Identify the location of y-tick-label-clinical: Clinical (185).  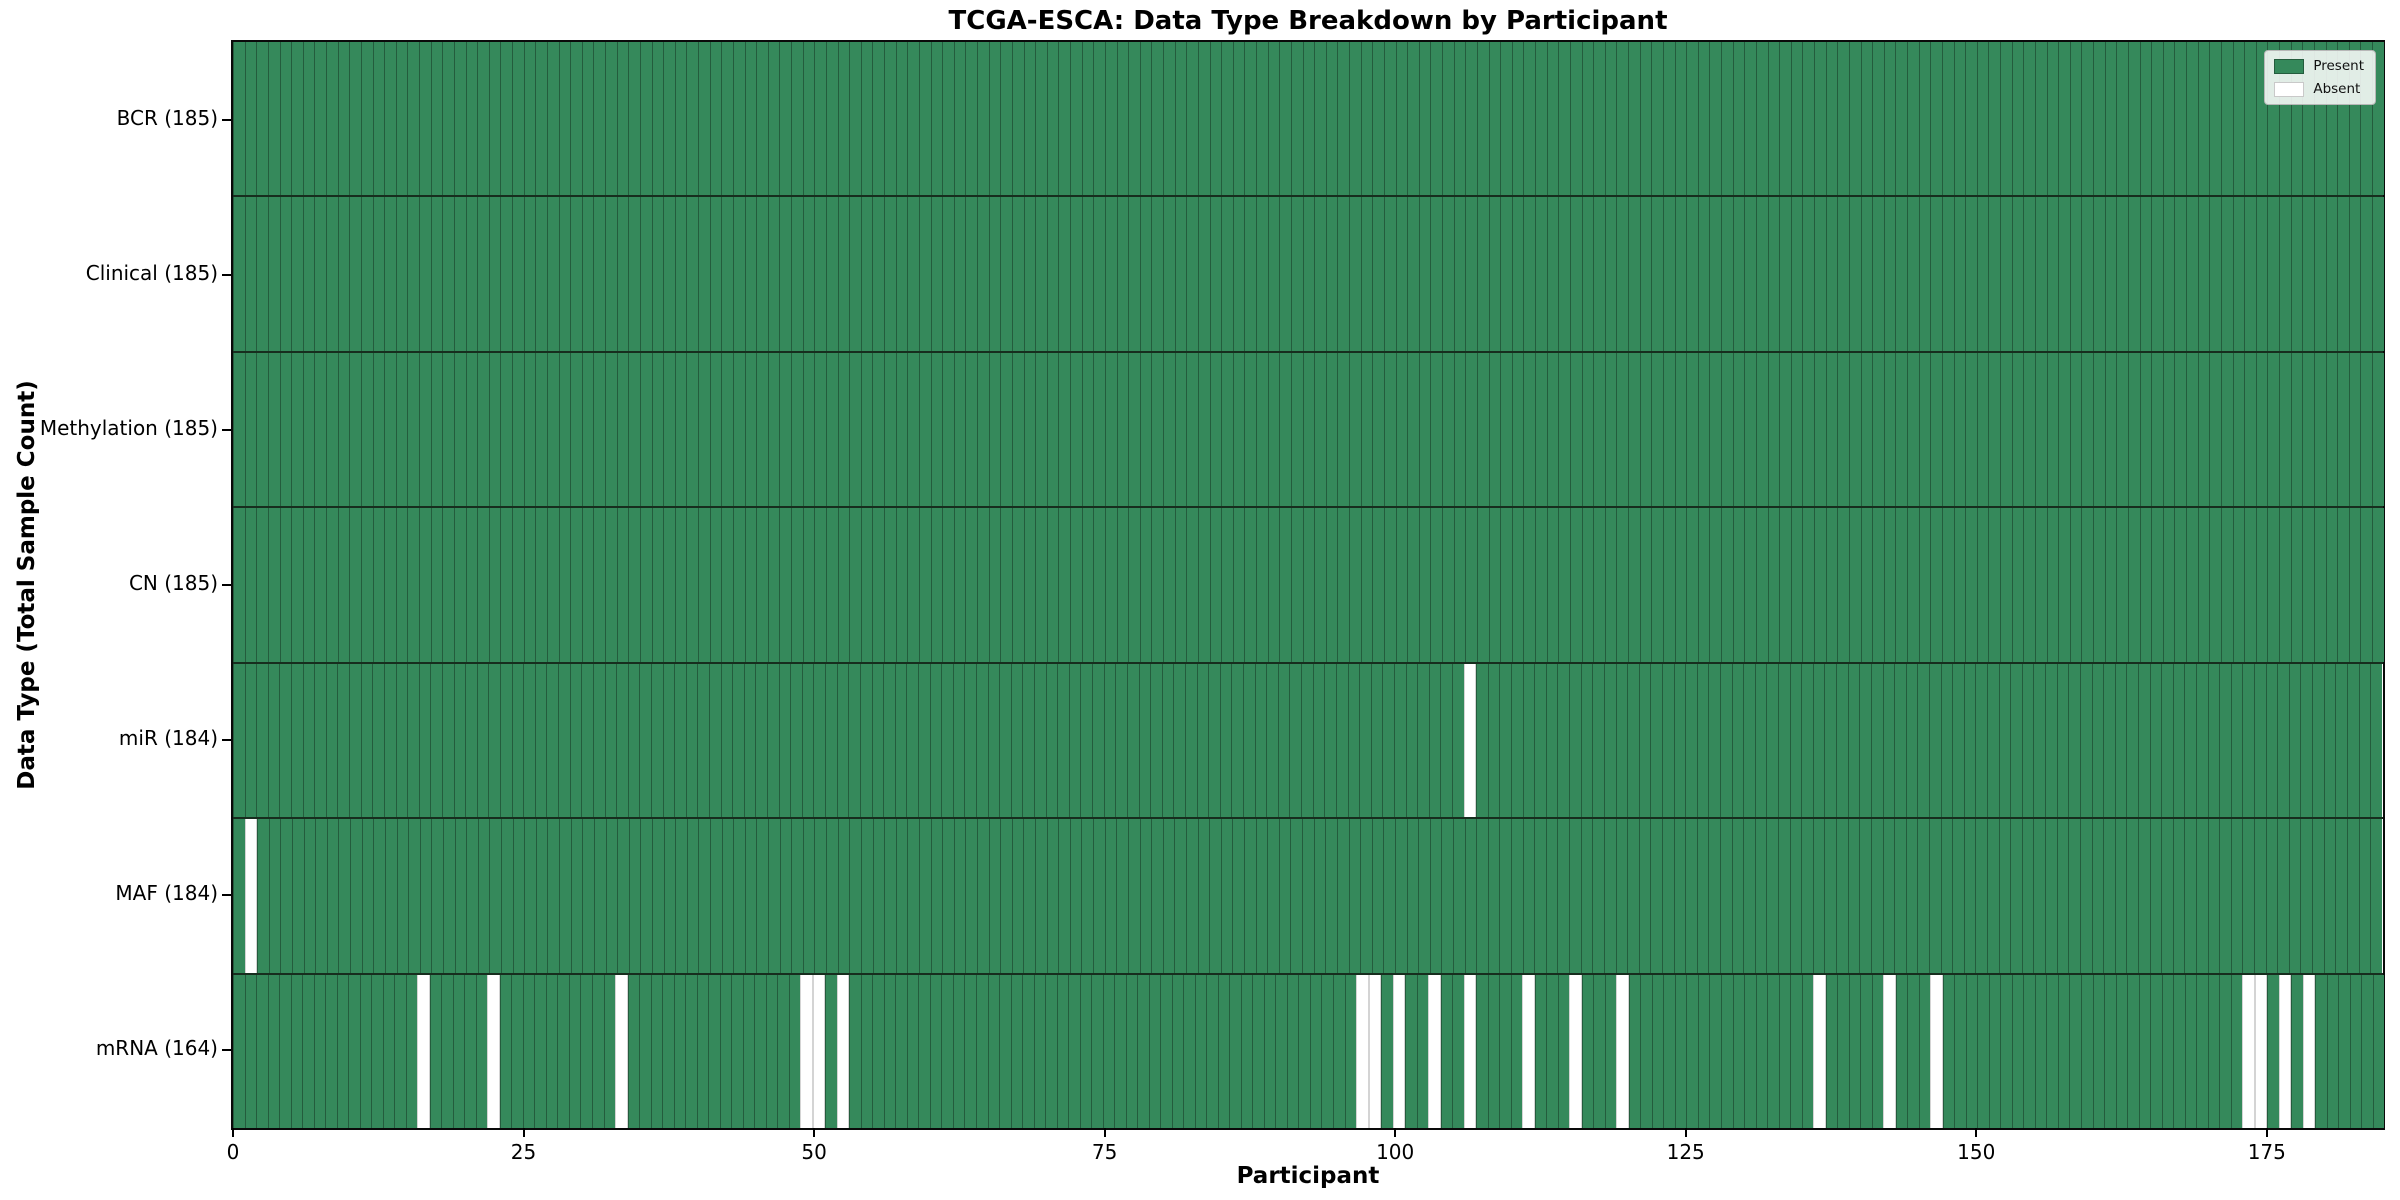
(151, 272).